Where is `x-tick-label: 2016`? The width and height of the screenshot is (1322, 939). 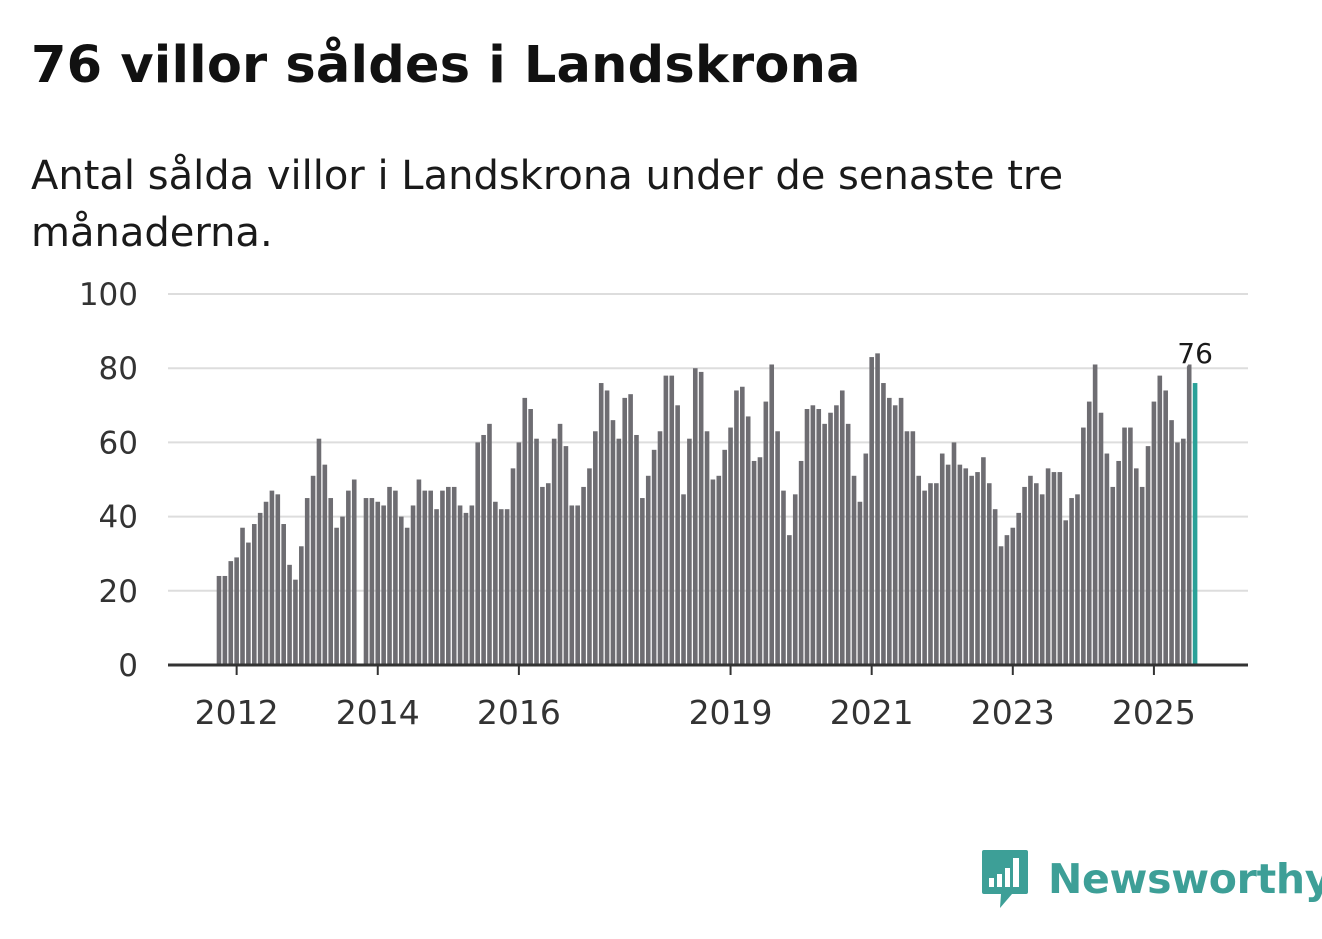
x-tick-label: 2016 is located at coordinates (519, 712).